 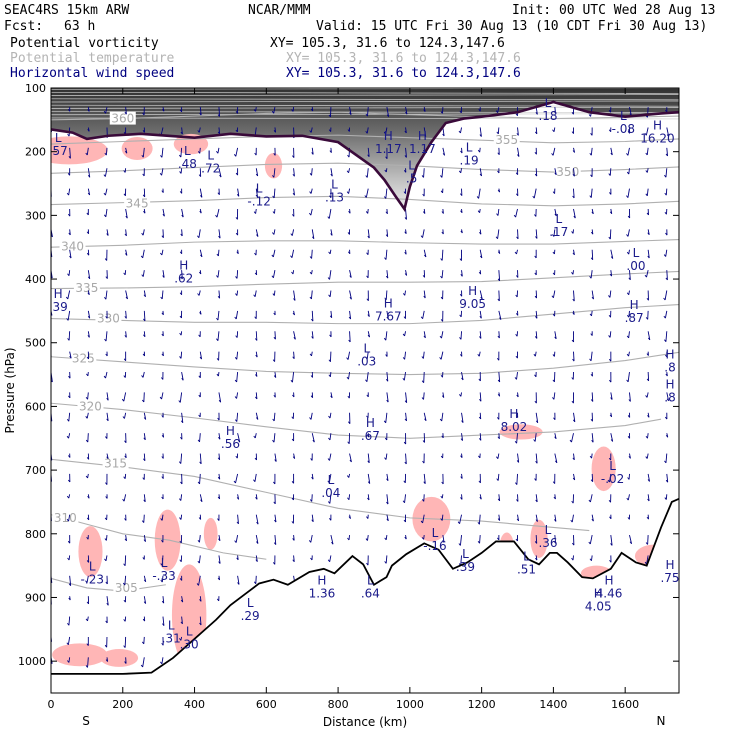 What do you see at coordinates (411, 179) in the screenshot?
I see `extremum-value-label: .5` at bounding box center [411, 179].